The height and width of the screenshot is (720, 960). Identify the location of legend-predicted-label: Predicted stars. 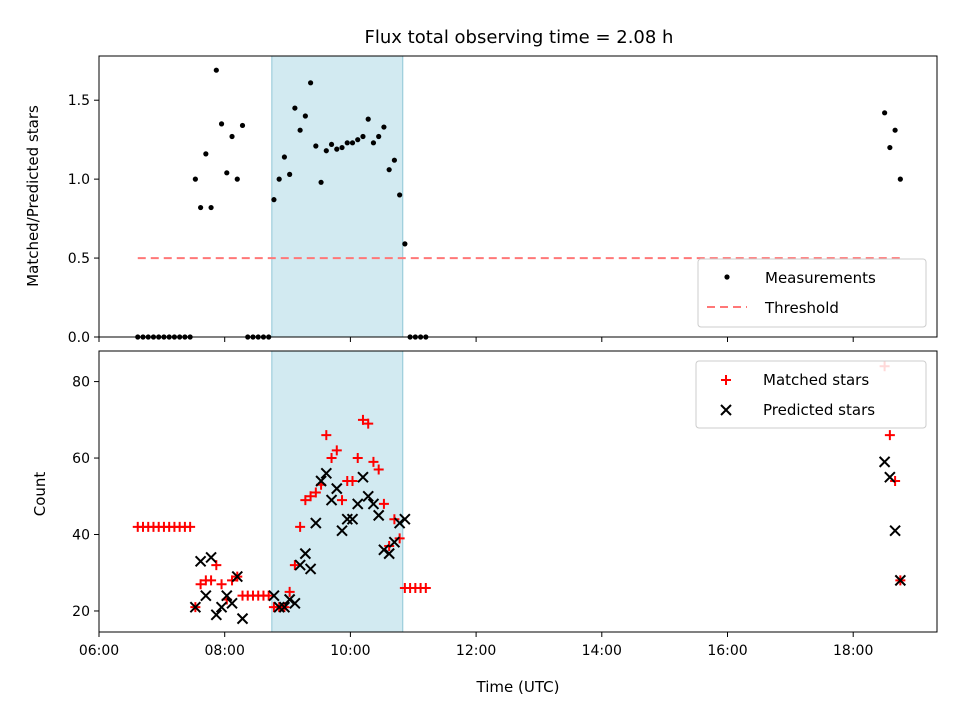
(819, 410).